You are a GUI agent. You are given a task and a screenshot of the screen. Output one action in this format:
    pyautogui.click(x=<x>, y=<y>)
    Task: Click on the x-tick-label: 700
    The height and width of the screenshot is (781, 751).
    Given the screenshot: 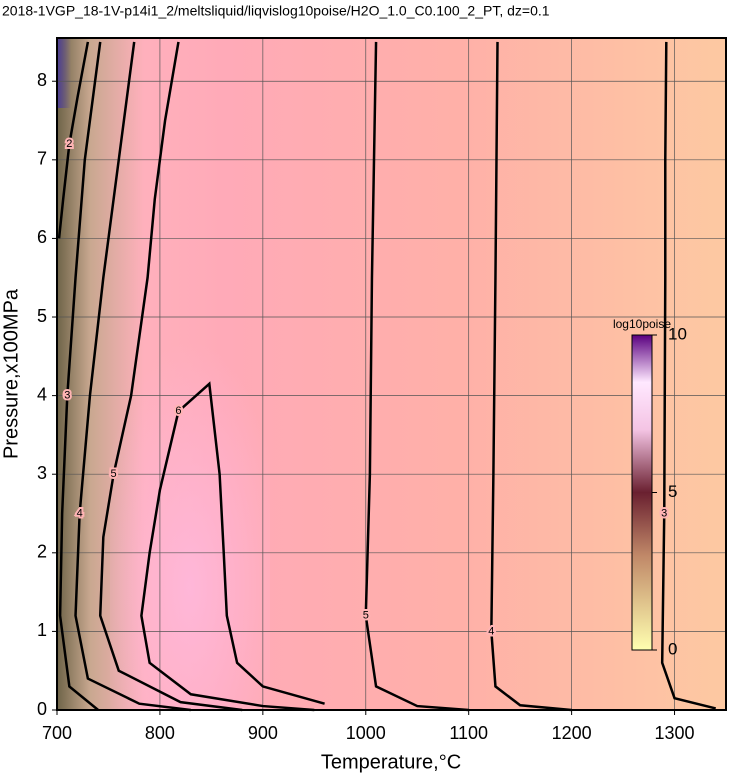 What is the action you would take?
    pyautogui.click(x=57, y=733)
    